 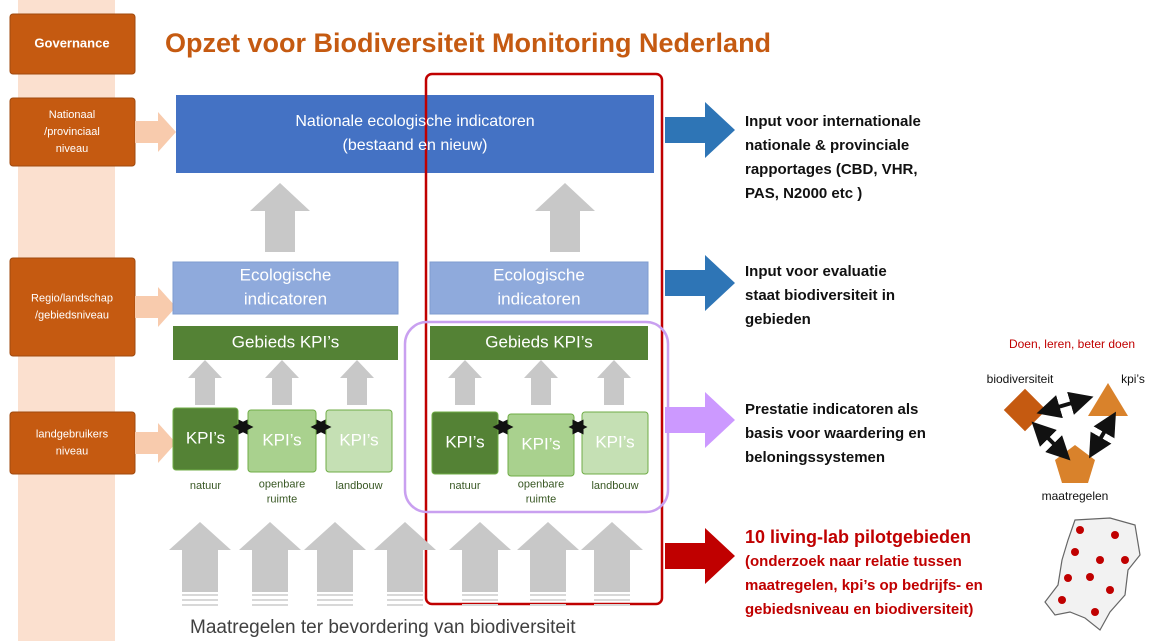 I want to click on national-box, so click(x=415, y=134).